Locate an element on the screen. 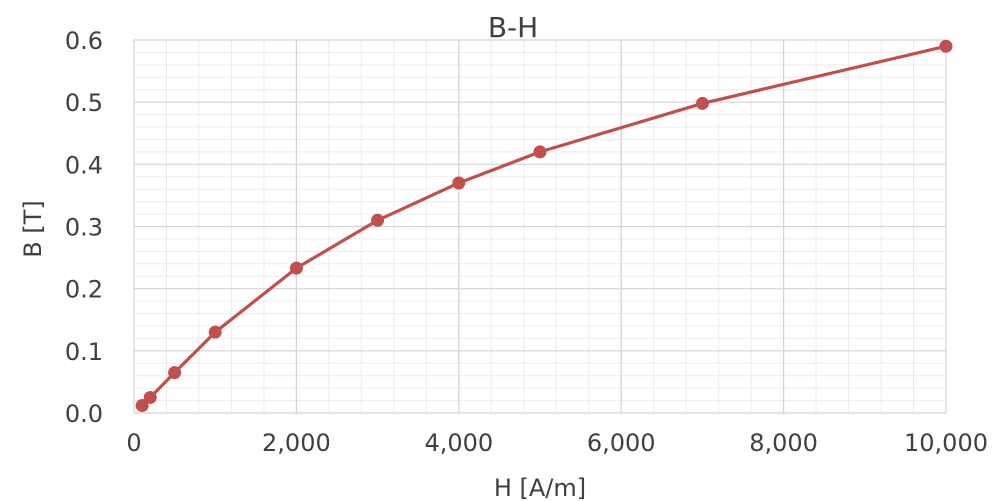  y-tick-label: 0.3 is located at coordinates (84, 228).